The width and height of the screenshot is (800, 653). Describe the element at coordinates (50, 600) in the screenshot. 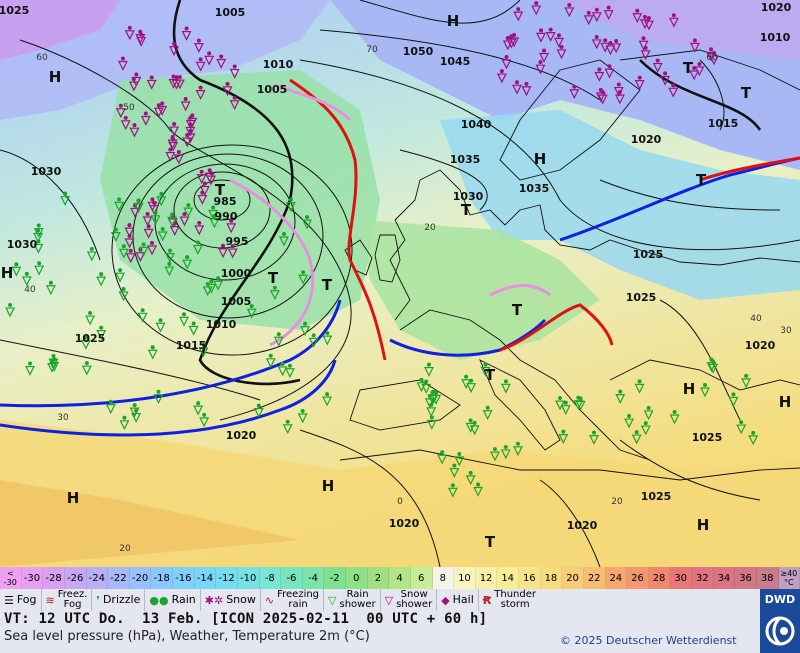

I see `freezing-fog-icon: ≋` at that location.